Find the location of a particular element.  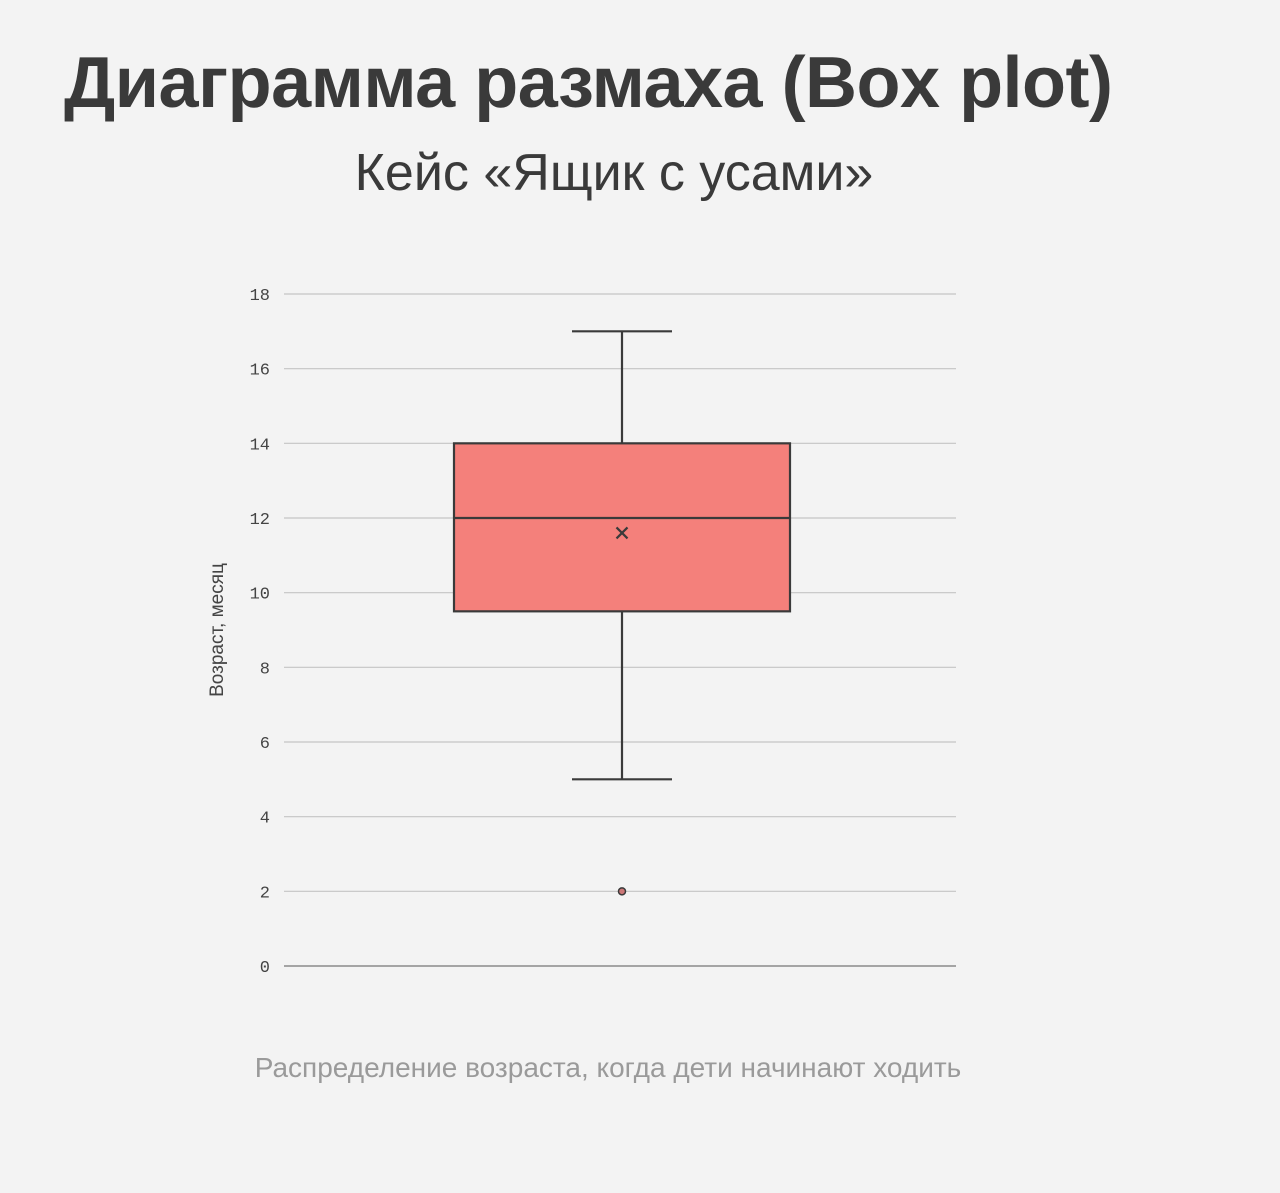

y-tick-label: 8 is located at coordinates (265, 669).